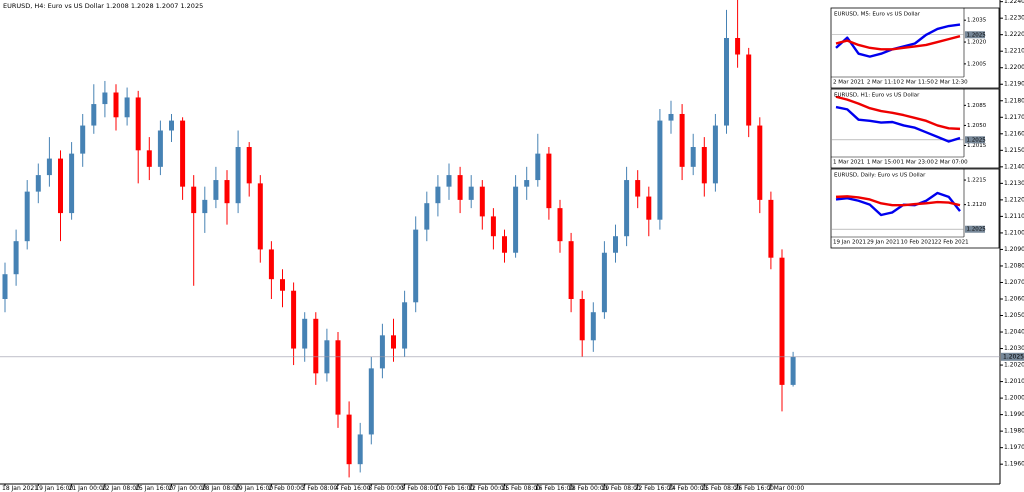 The width and height of the screenshot is (1024, 492). Describe the element at coordinates (884, 83) in the screenshot. I see `x-tick-label: 2 Mar 11:10` at that location.